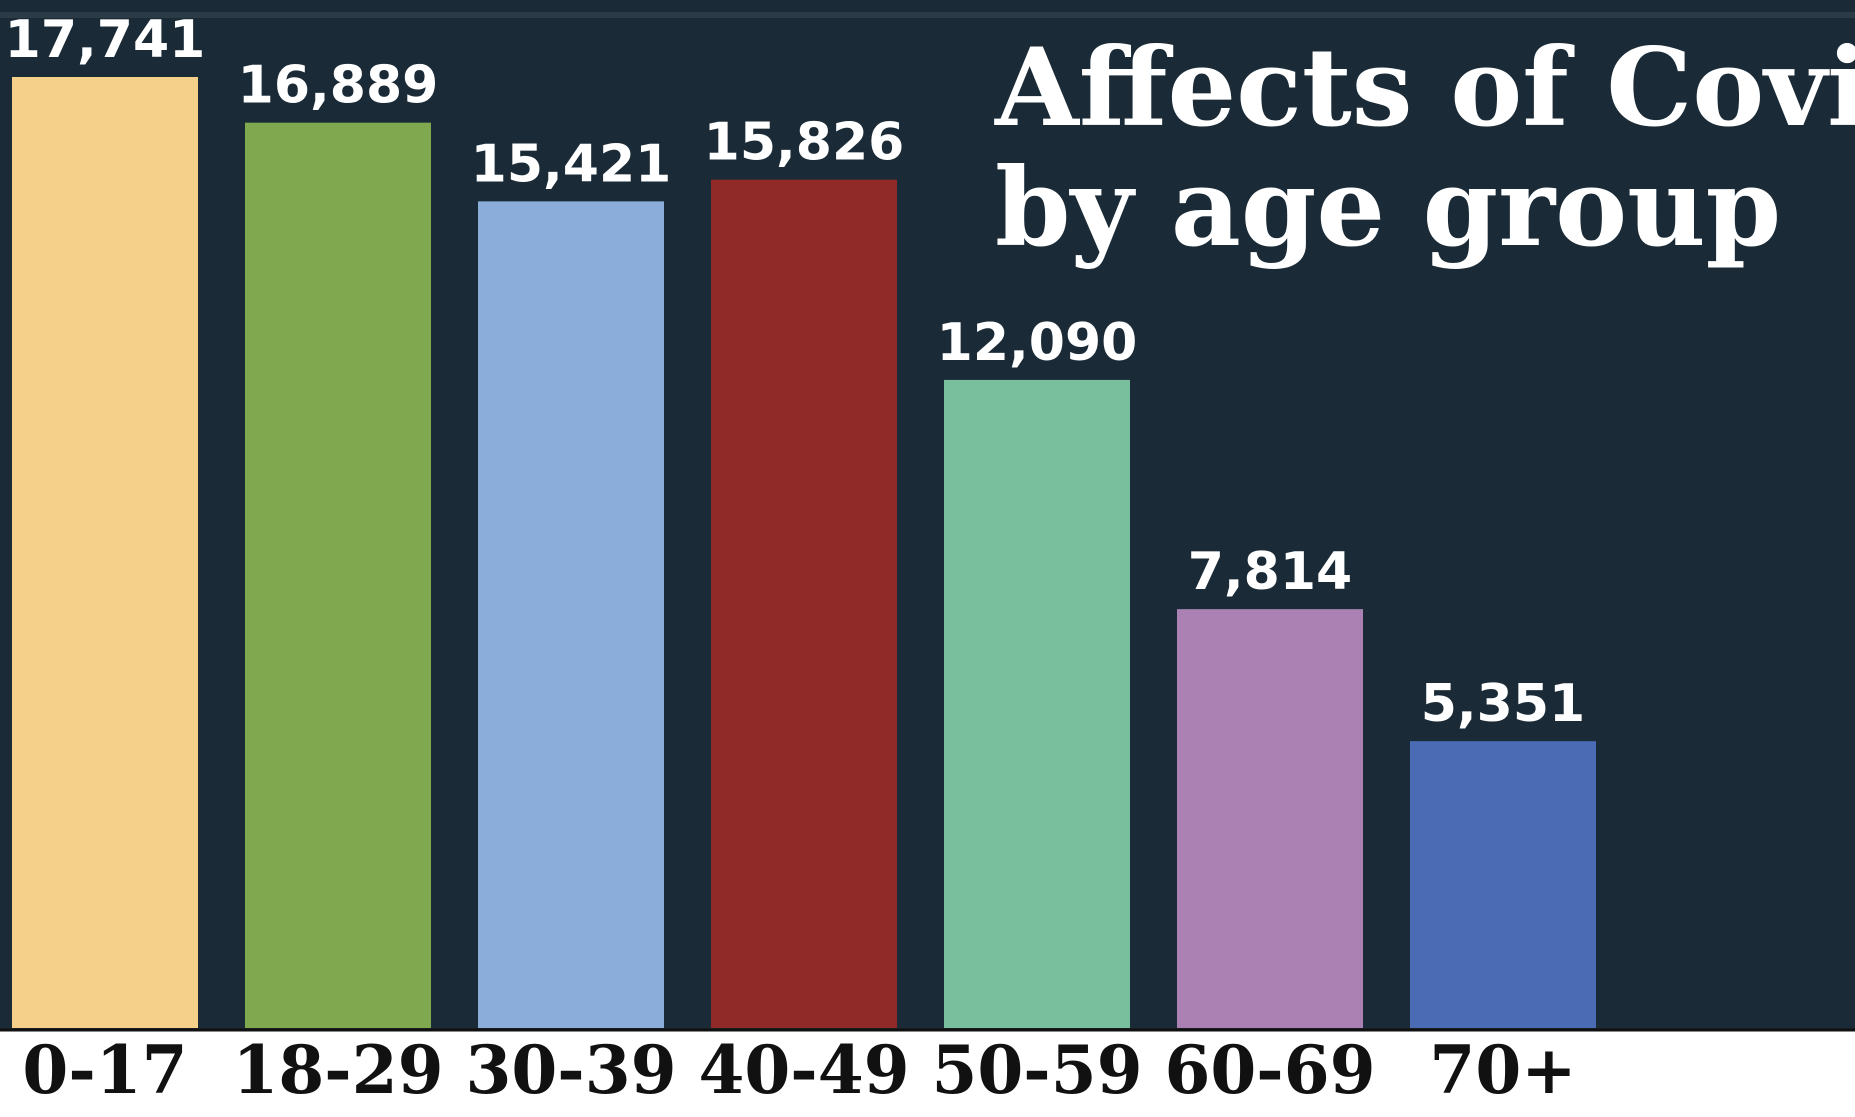 This screenshot has height=1117, width=1855. I want to click on x-tick-label-40-49: 40-49, so click(803, 1070).